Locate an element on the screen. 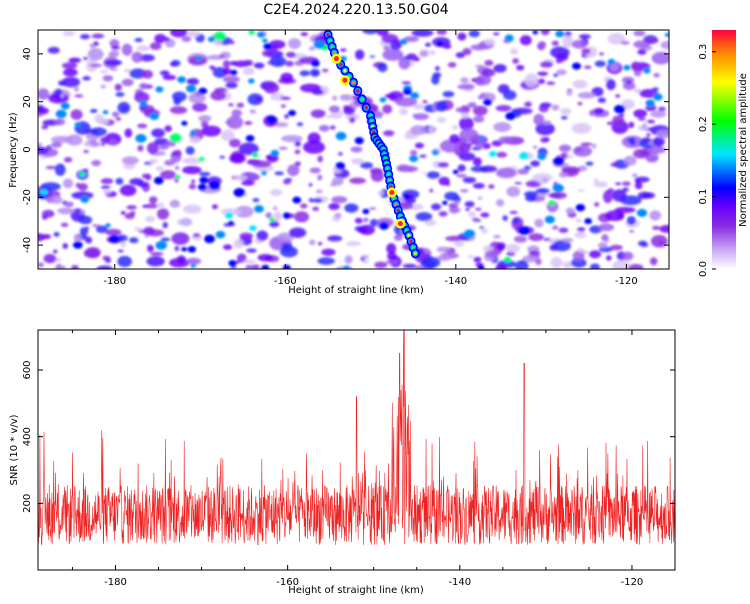 The height and width of the screenshot is (604, 750). figure-title: C2E4.2024.220.13.50.G04 is located at coordinates (355, 10).